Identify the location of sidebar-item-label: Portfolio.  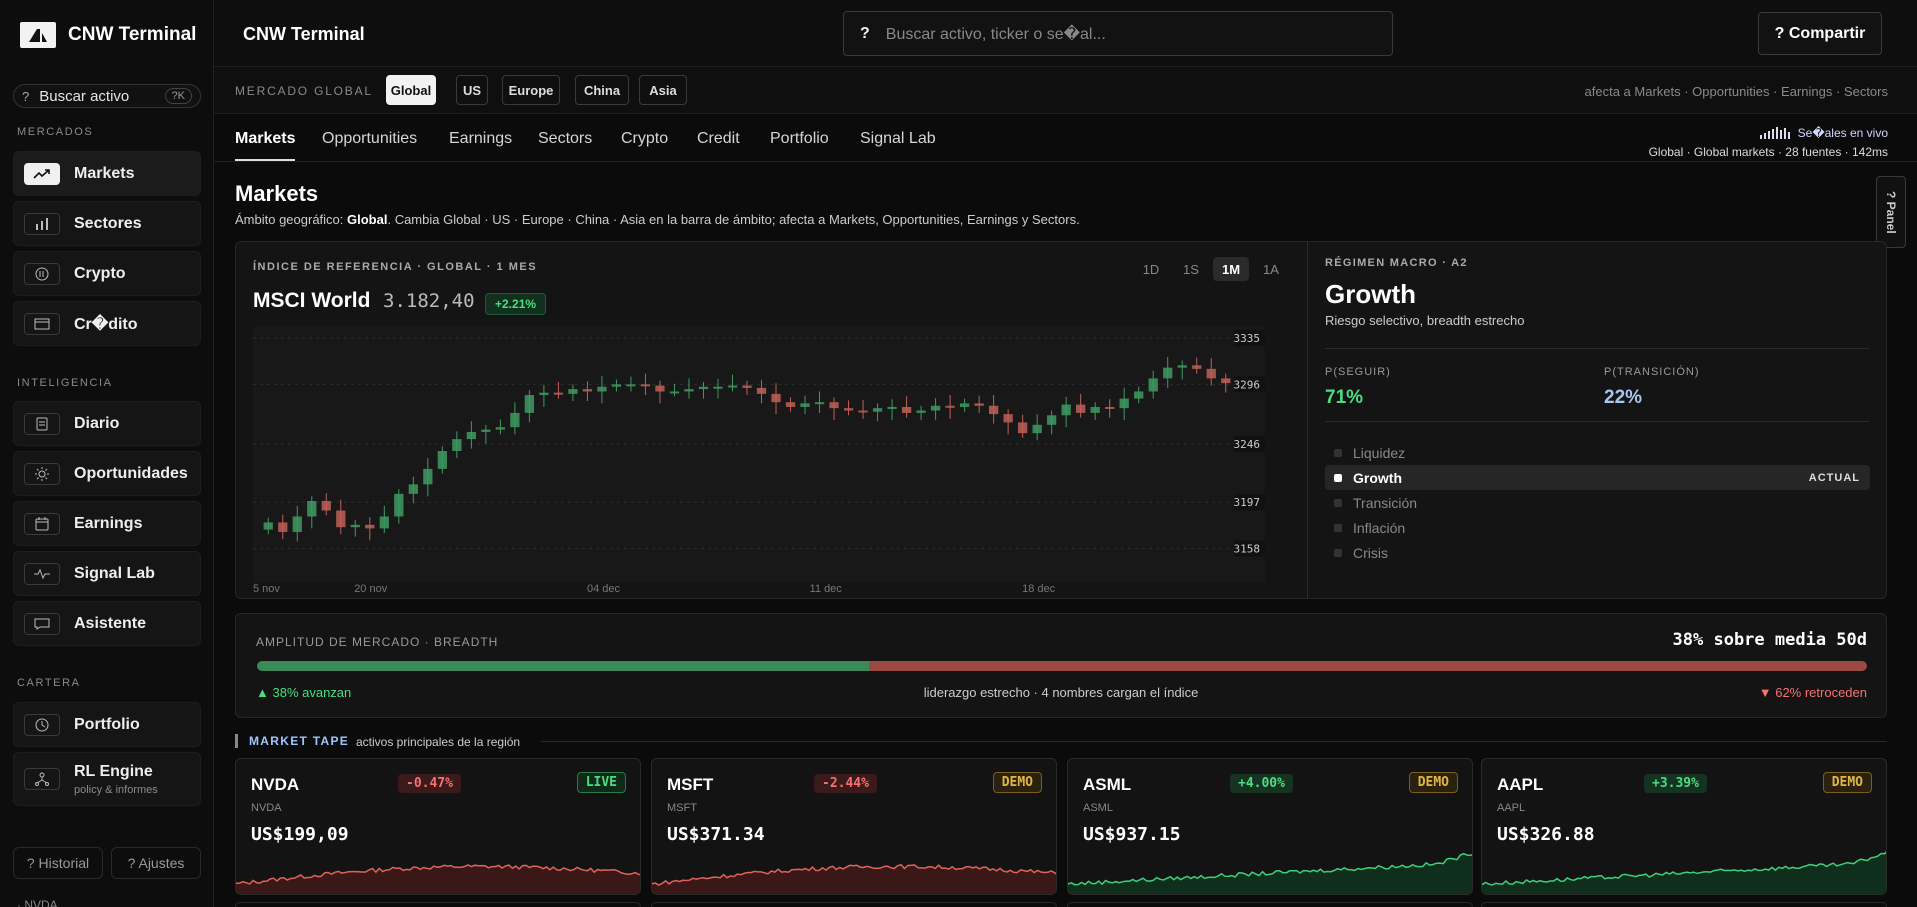
(107, 724).